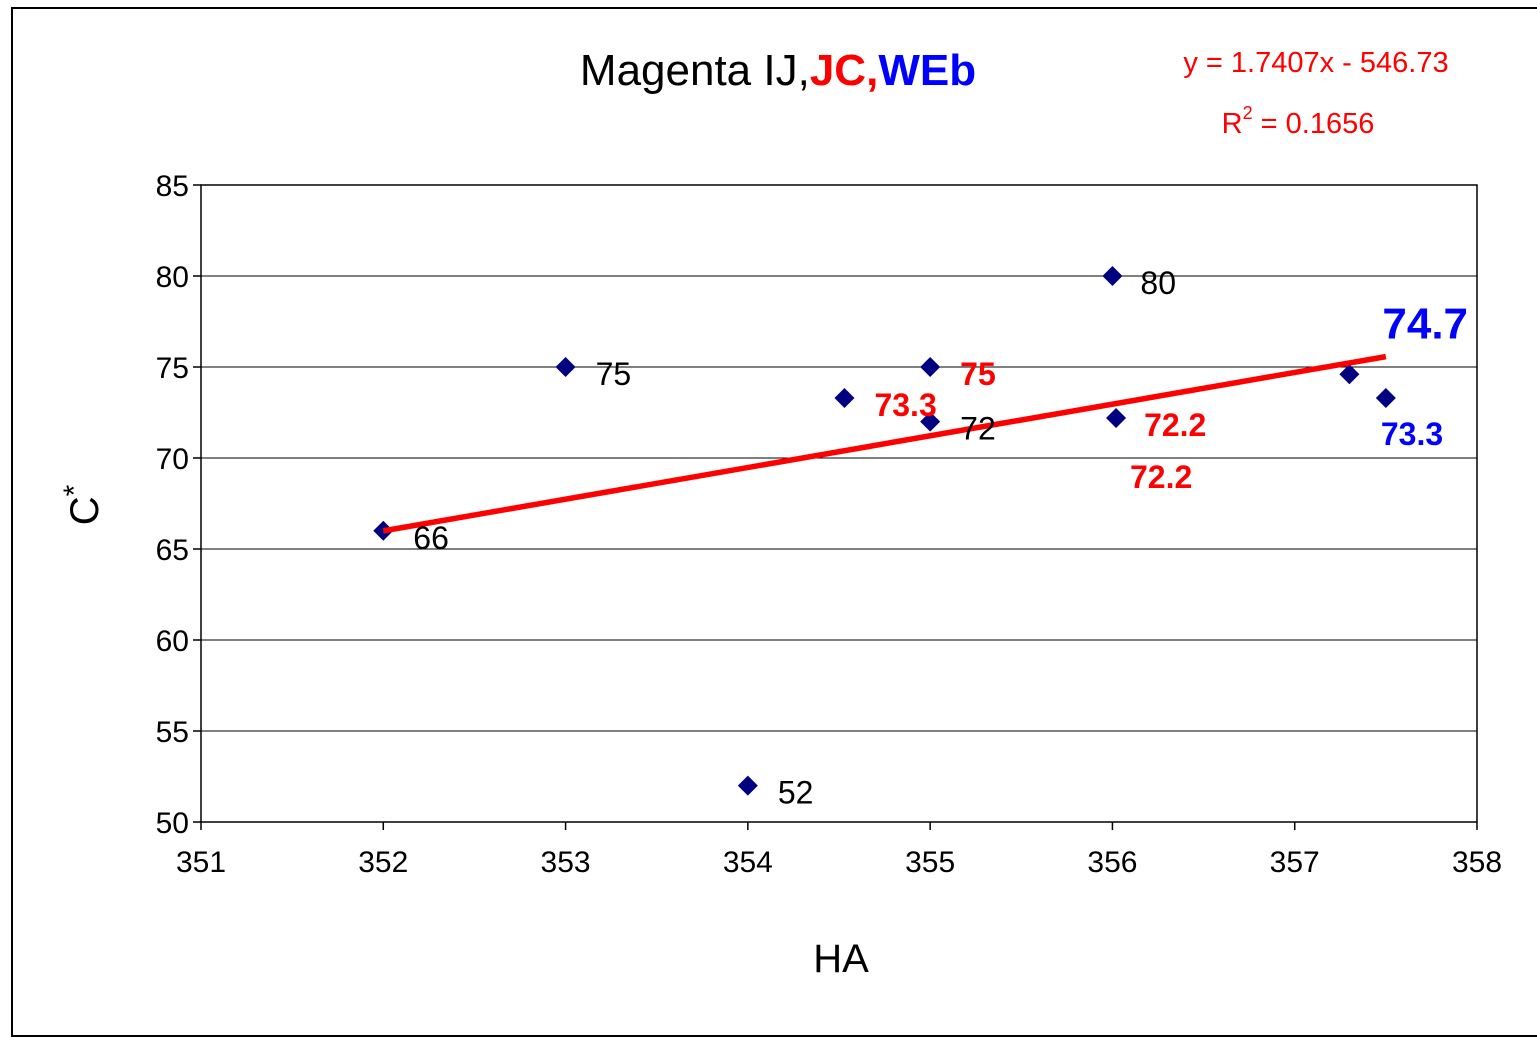 This screenshot has width=1537, height=1037. I want to click on y-tick-label-55: 55, so click(172, 732).